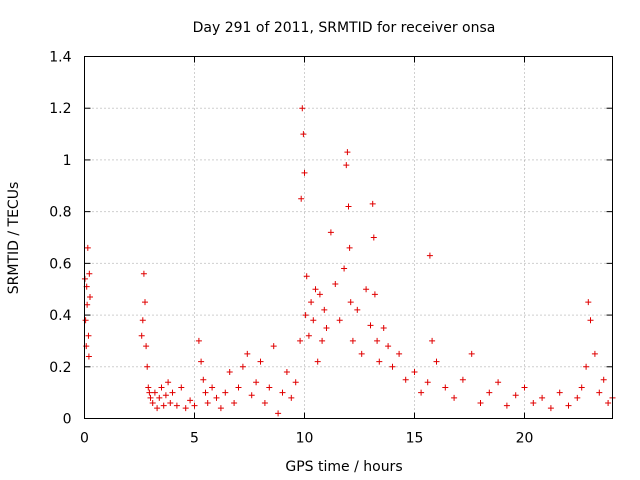 The image size is (640, 480). I want to click on x-tick-label: 20, so click(525, 439).